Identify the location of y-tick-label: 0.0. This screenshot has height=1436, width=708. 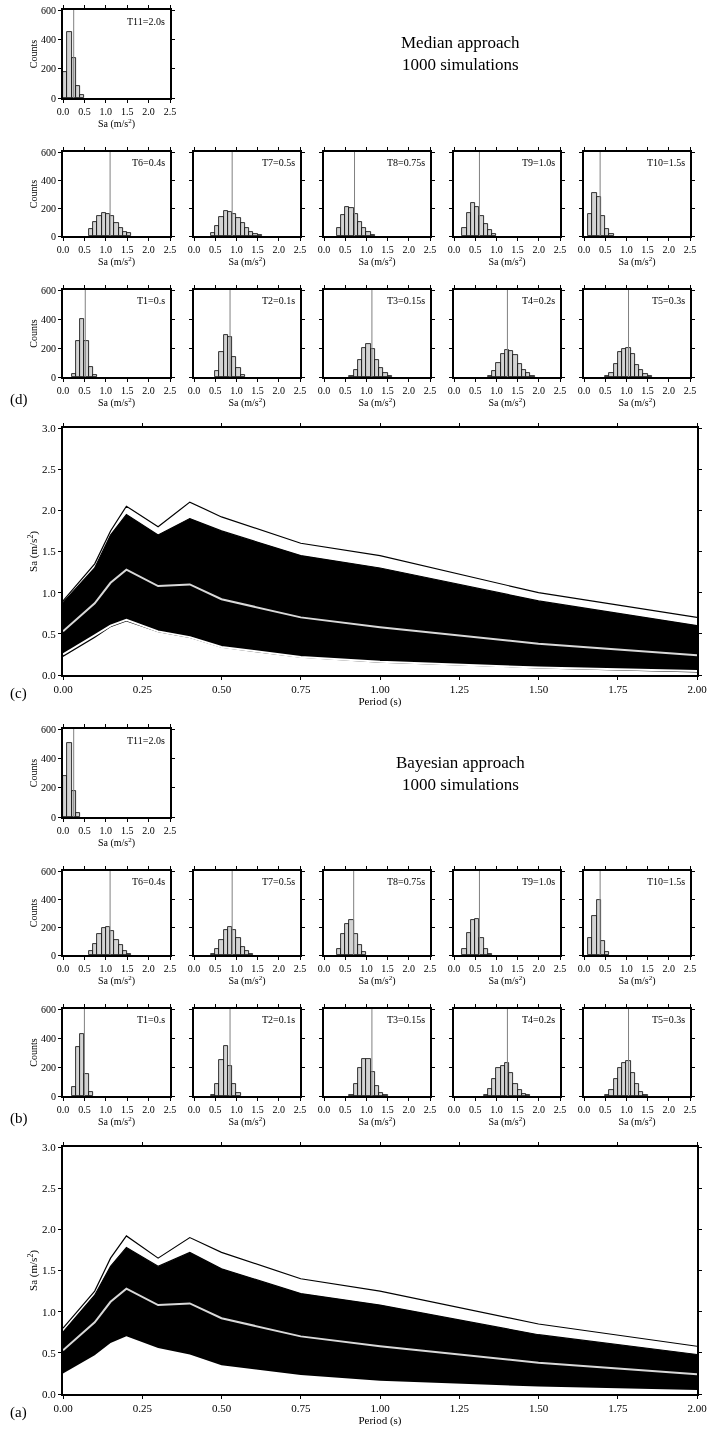
(49, 674).